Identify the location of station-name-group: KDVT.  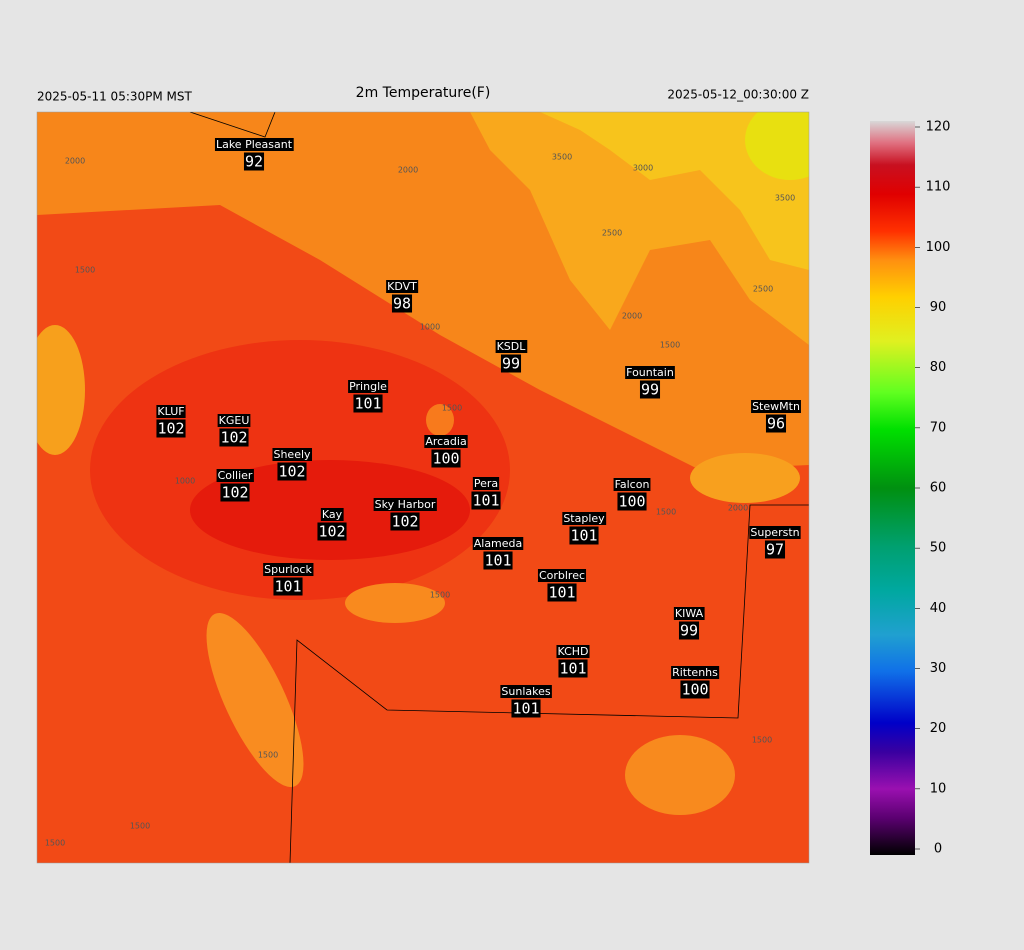
(402, 286).